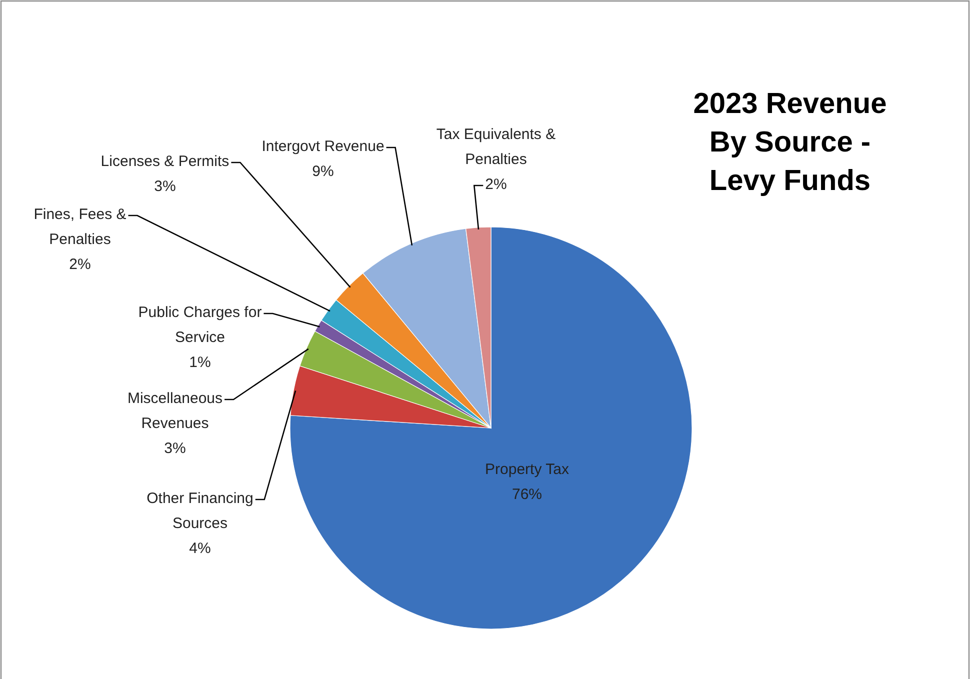 The width and height of the screenshot is (971, 679). I want to click on slice-label: Tax Equivalents & Penalties, so click(496, 147).